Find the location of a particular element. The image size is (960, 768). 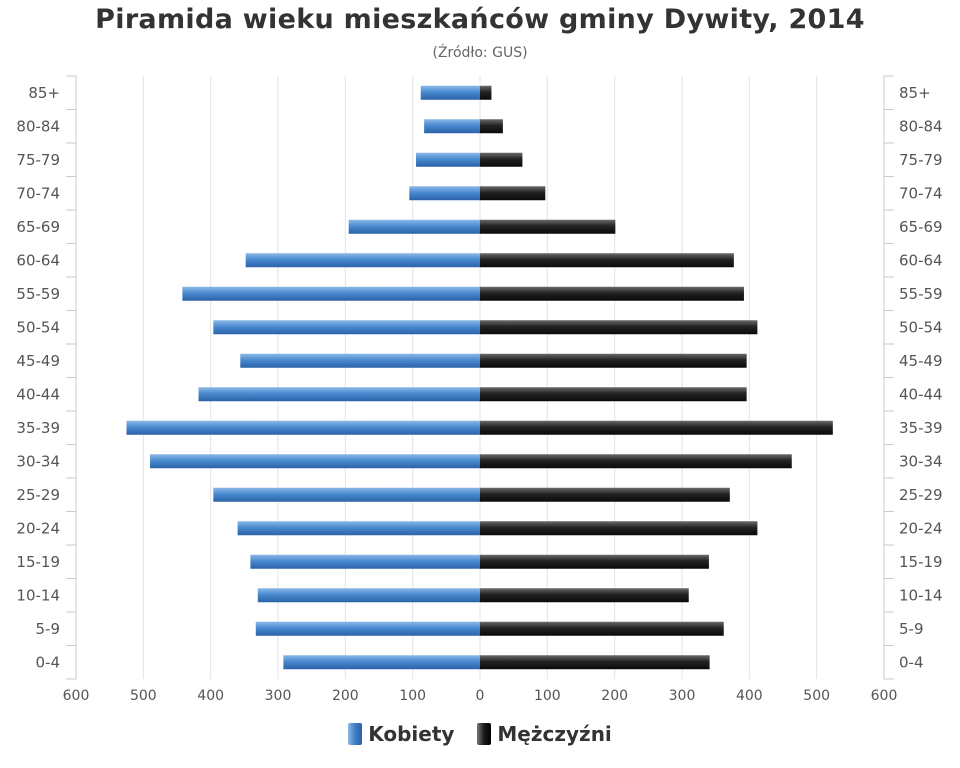

legend-item-male: Mężczyźni is located at coordinates (544, 734).